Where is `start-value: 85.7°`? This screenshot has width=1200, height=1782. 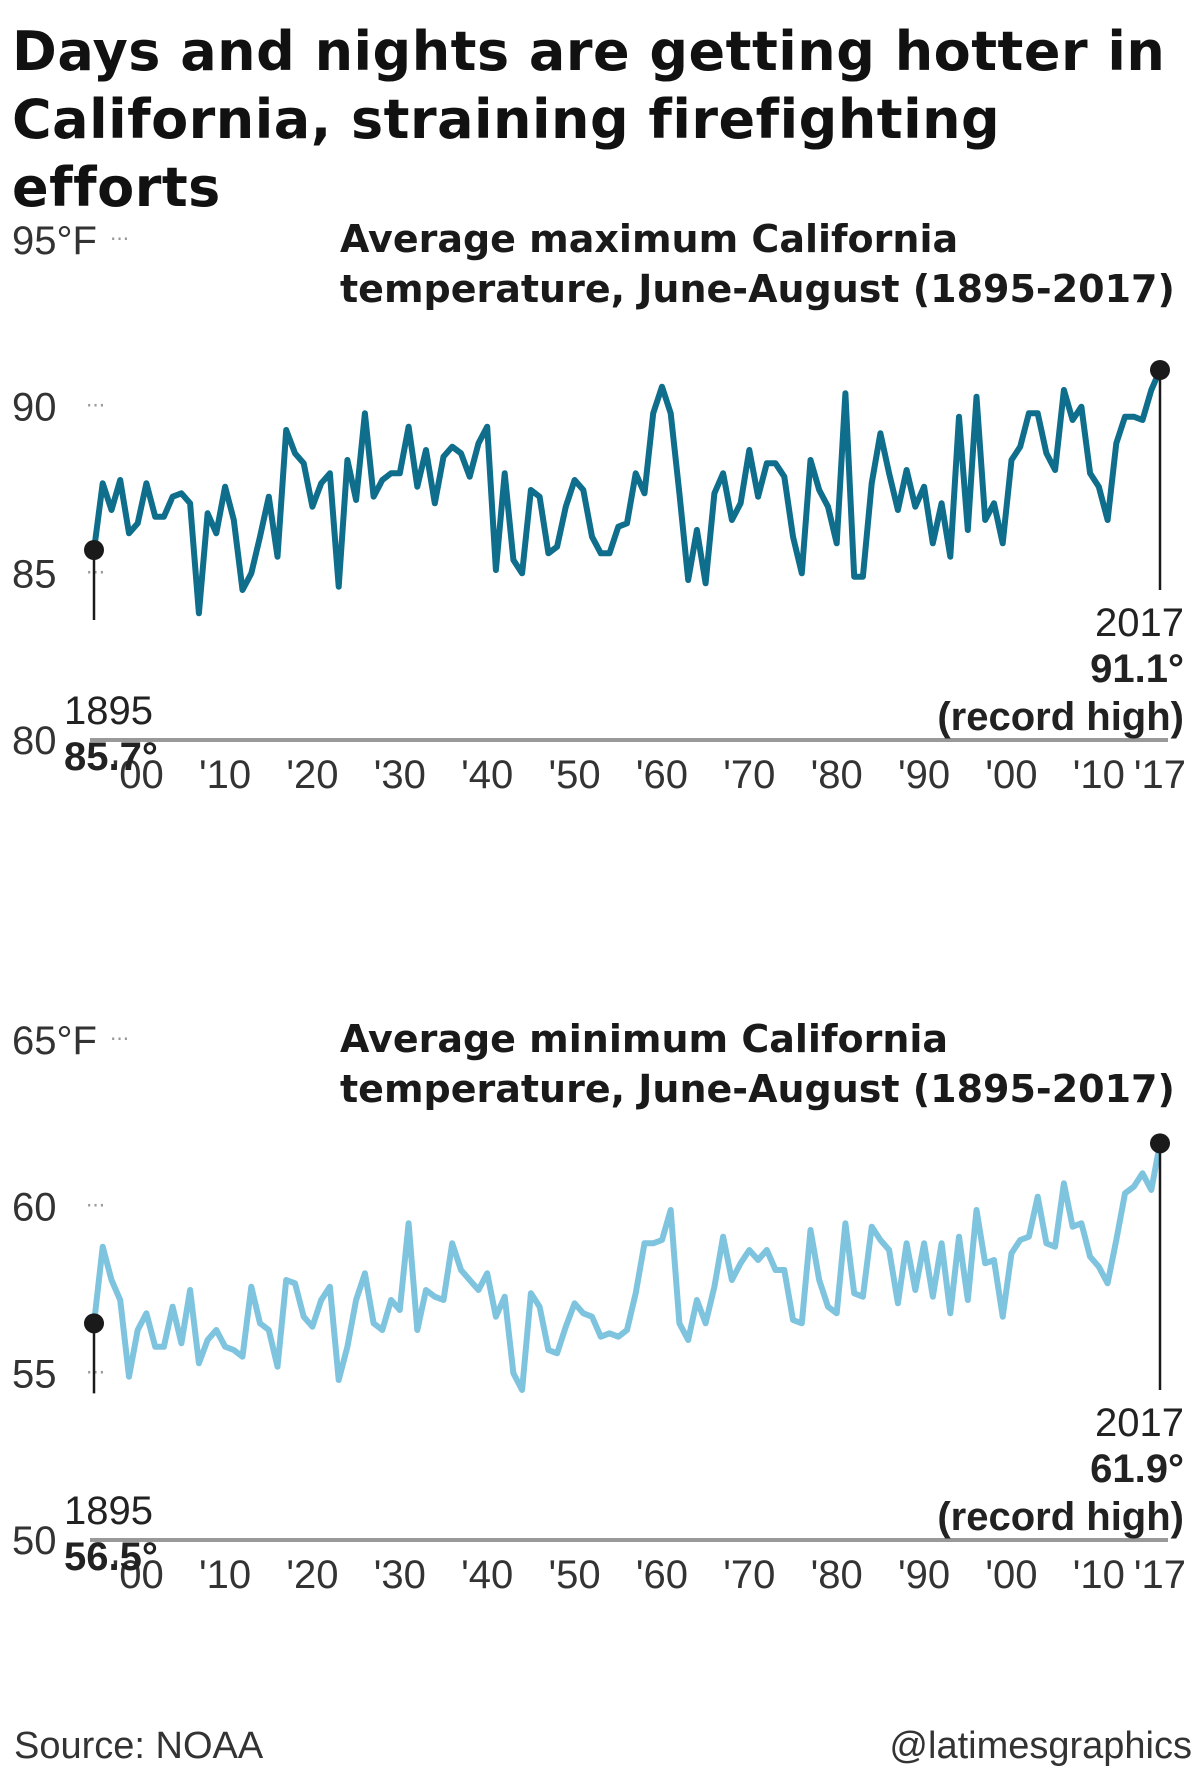
start-value: 85.7° is located at coordinates (111, 757).